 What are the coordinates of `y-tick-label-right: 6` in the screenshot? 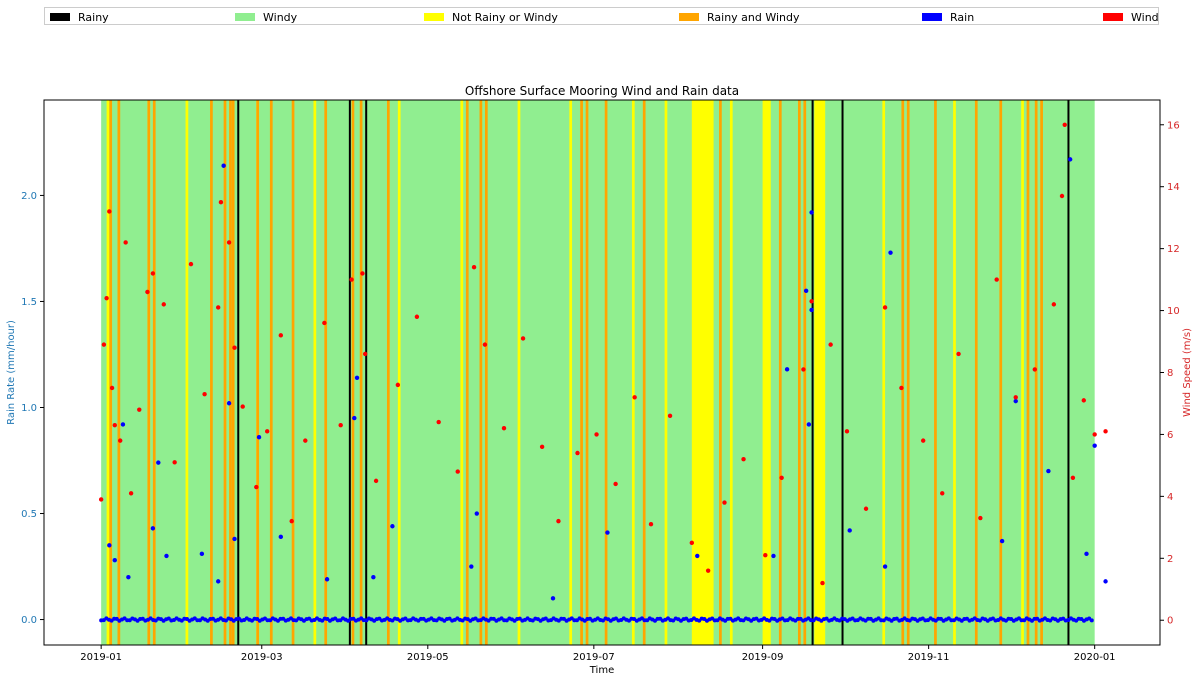 It's located at (1170, 435).